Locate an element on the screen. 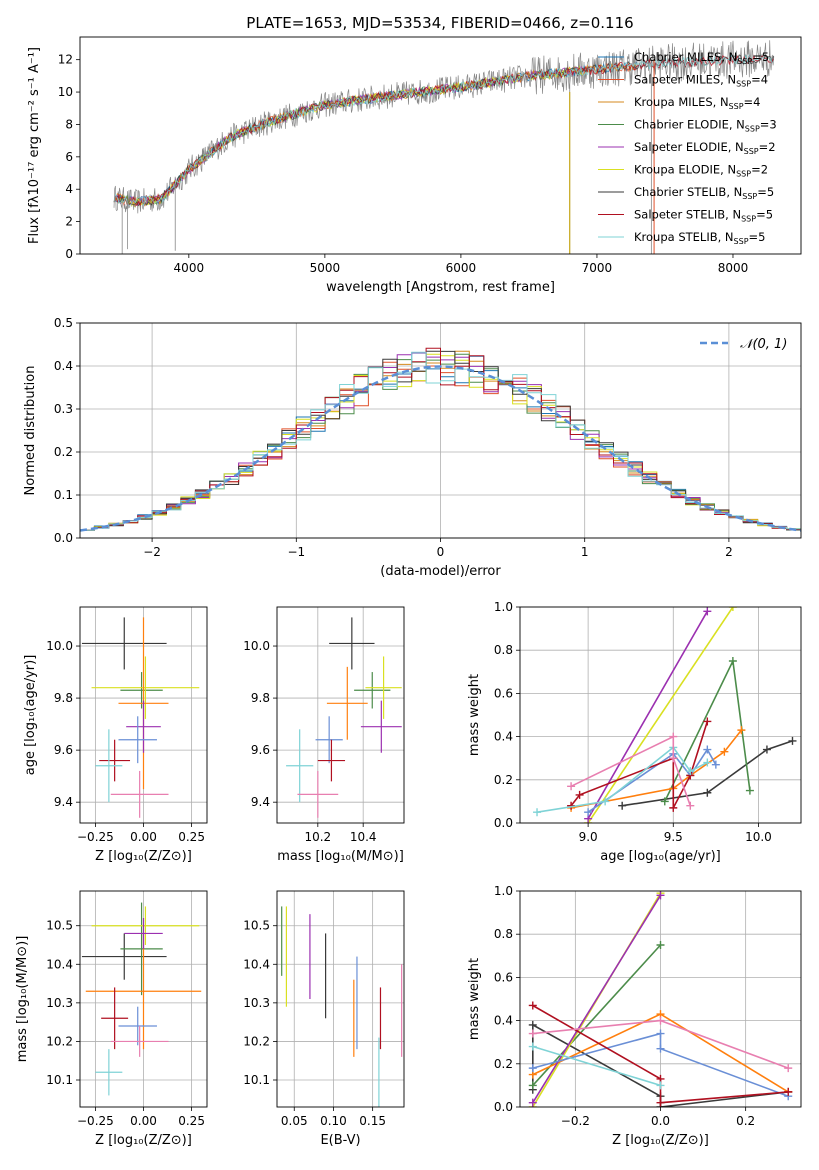  y-tick-label: 8 is located at coordinates (69, 124).